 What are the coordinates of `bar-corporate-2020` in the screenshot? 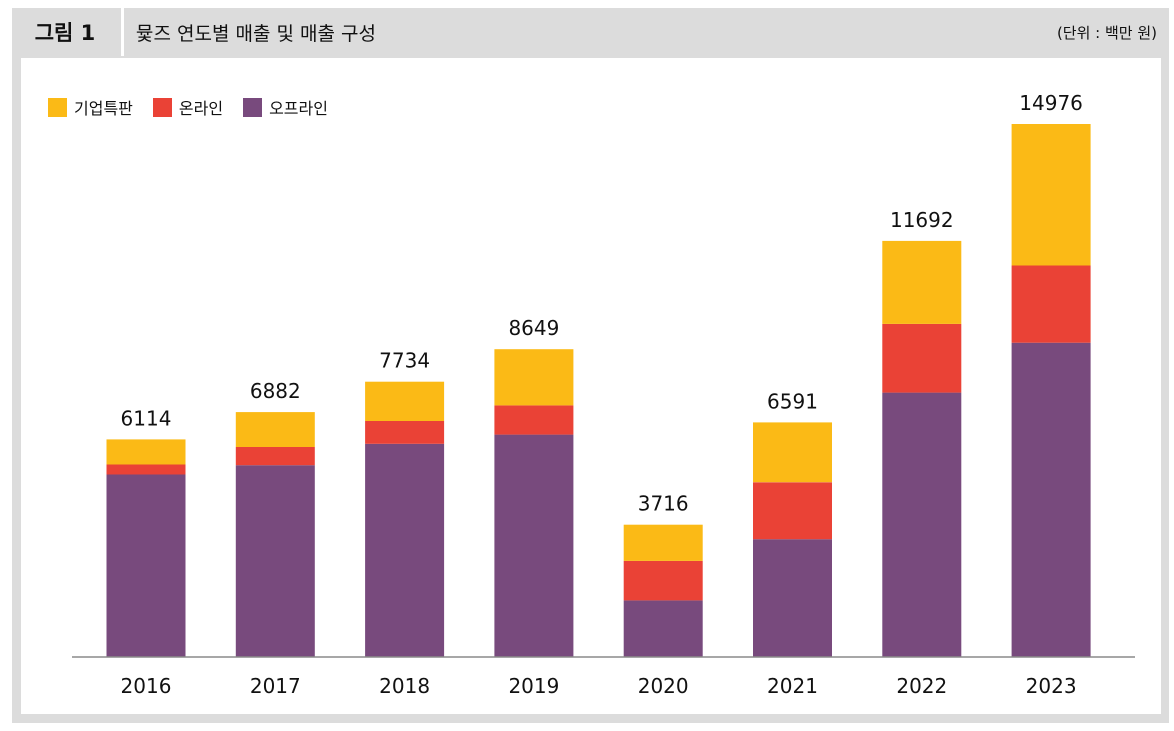 It's located at (663, 542).